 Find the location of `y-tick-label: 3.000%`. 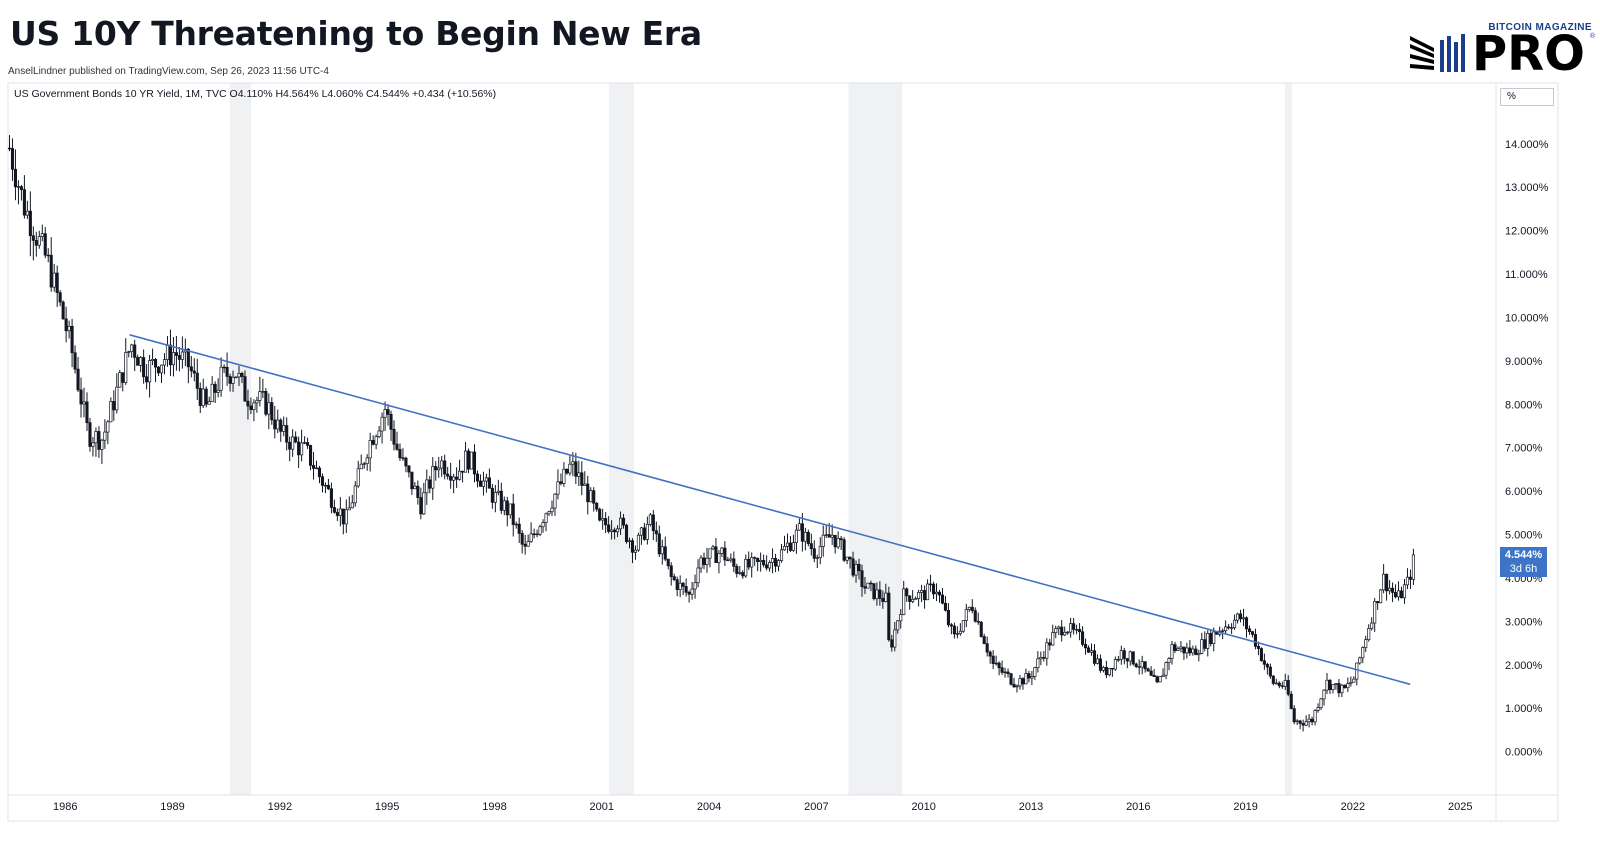

y-tick-label: 3.000% is located at coordinates (1524, 622).